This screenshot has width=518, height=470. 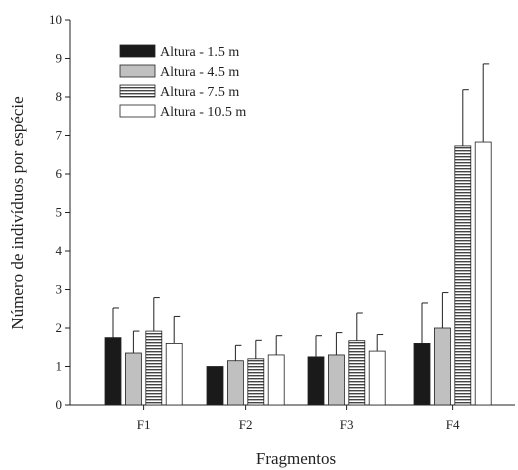 I want to click on x-tick-label: F4, so click(x=453, y=424).